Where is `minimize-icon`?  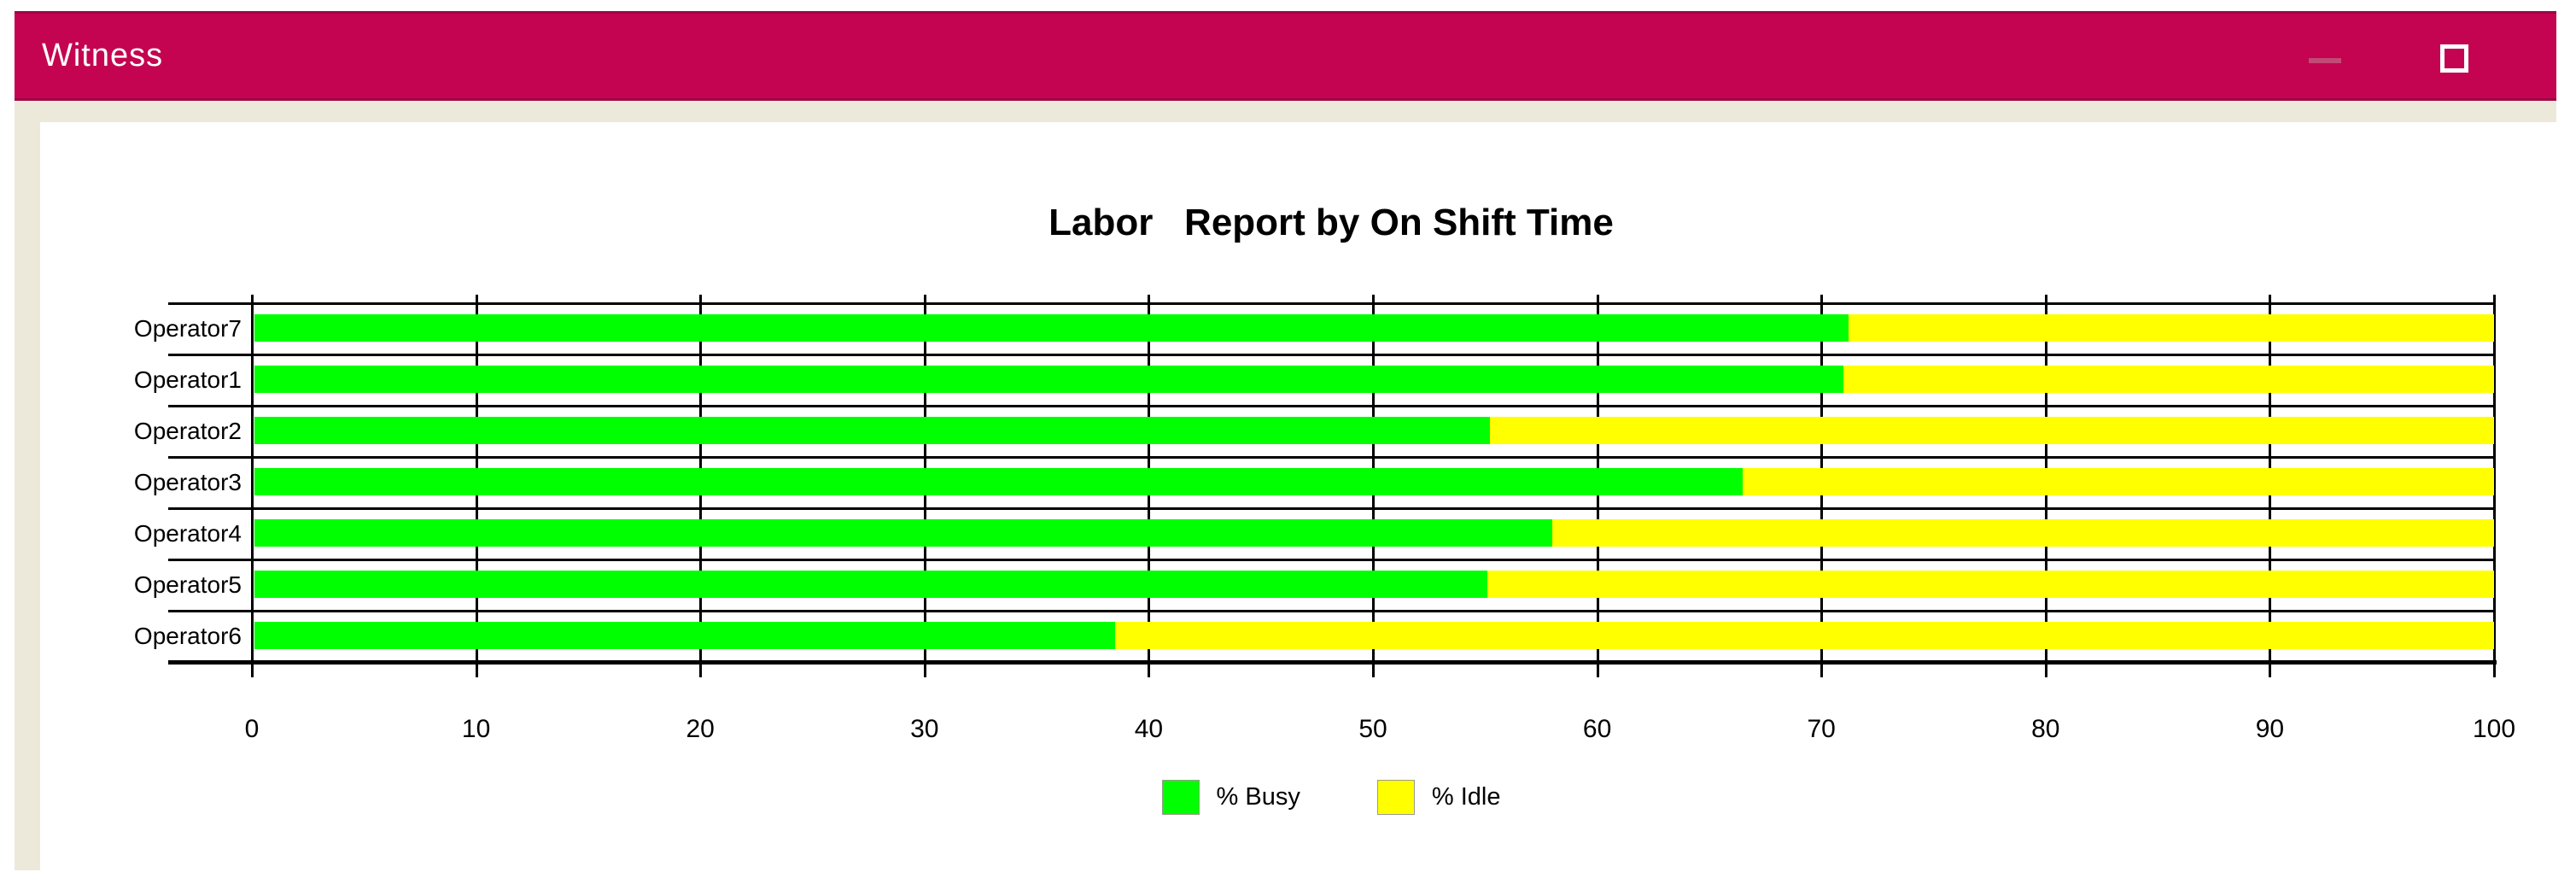 minimize-icon is located at coordinates (2325, 61).